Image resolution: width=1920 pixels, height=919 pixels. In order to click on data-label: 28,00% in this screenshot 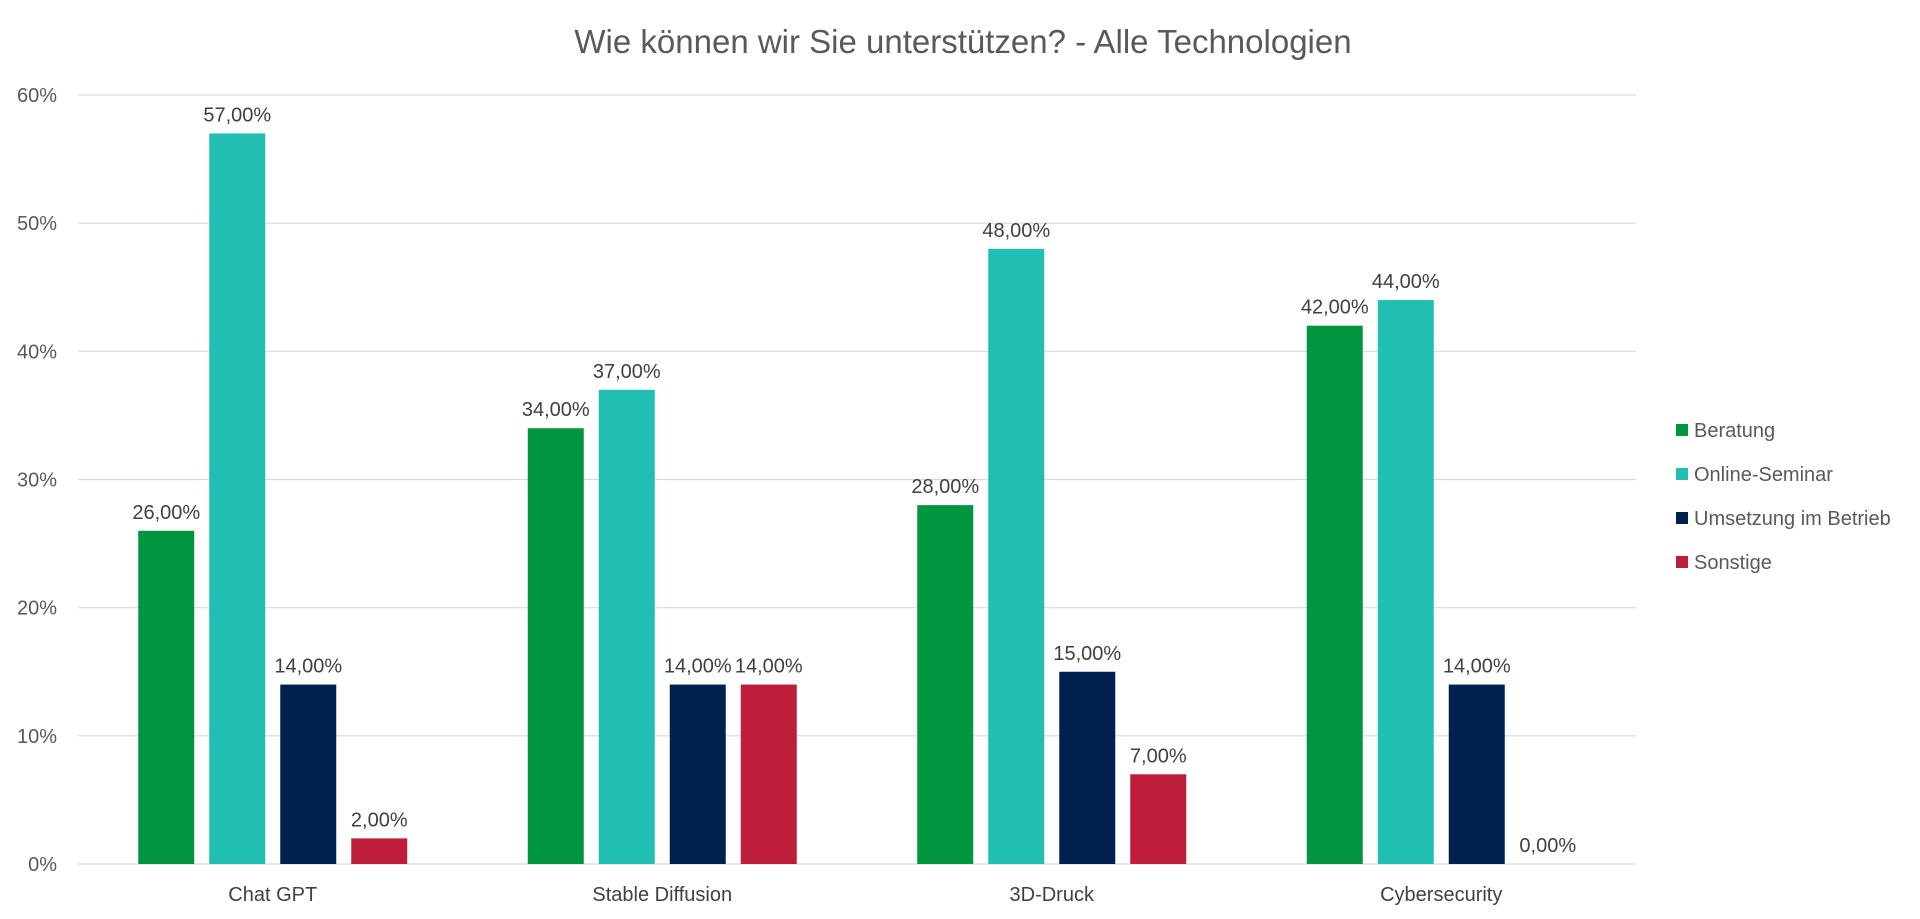, I will do `click(945, 487)`.